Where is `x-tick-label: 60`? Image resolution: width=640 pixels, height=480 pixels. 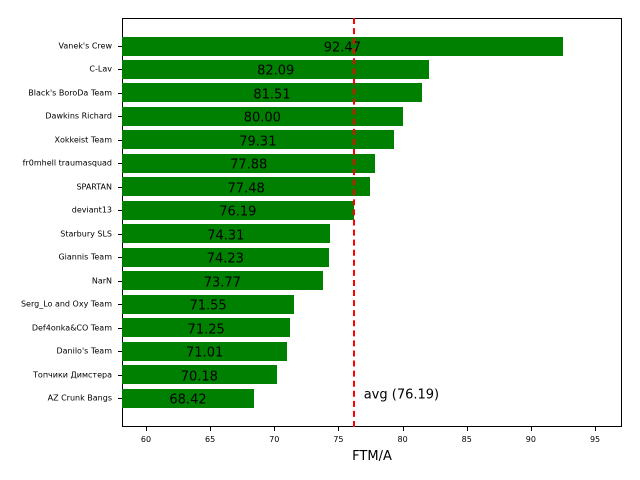 x-tick-label: 60 is located at coordinates (146, 439).